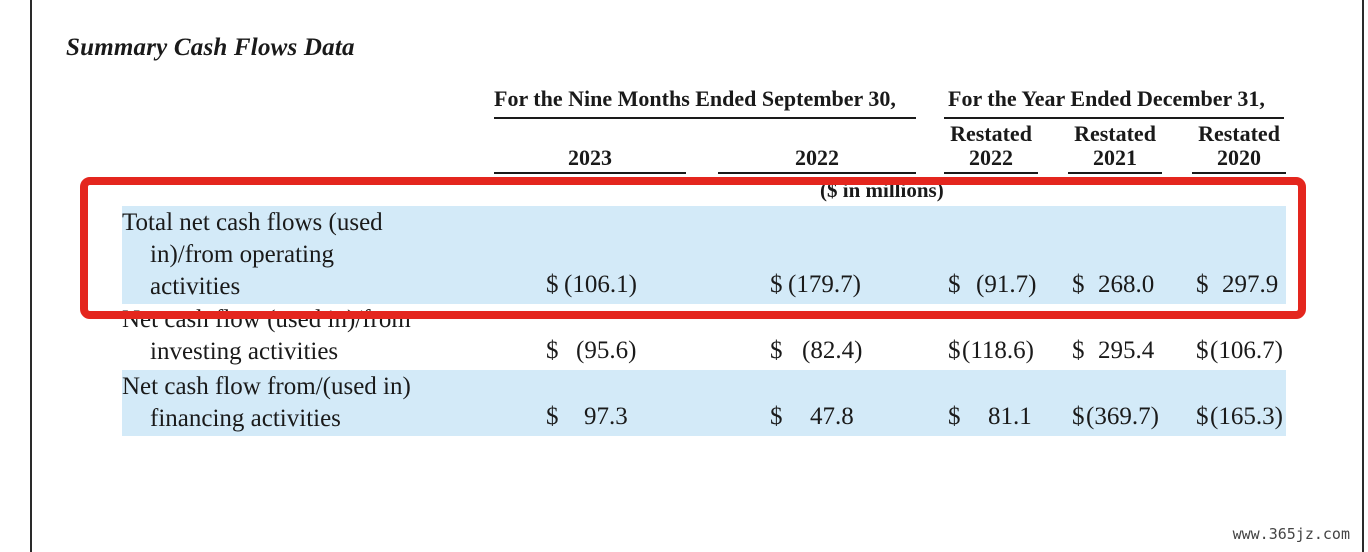 The image size is (1368, 552). I want to click on column-header-restated-2022: Restated 2022, so click(991, 146).